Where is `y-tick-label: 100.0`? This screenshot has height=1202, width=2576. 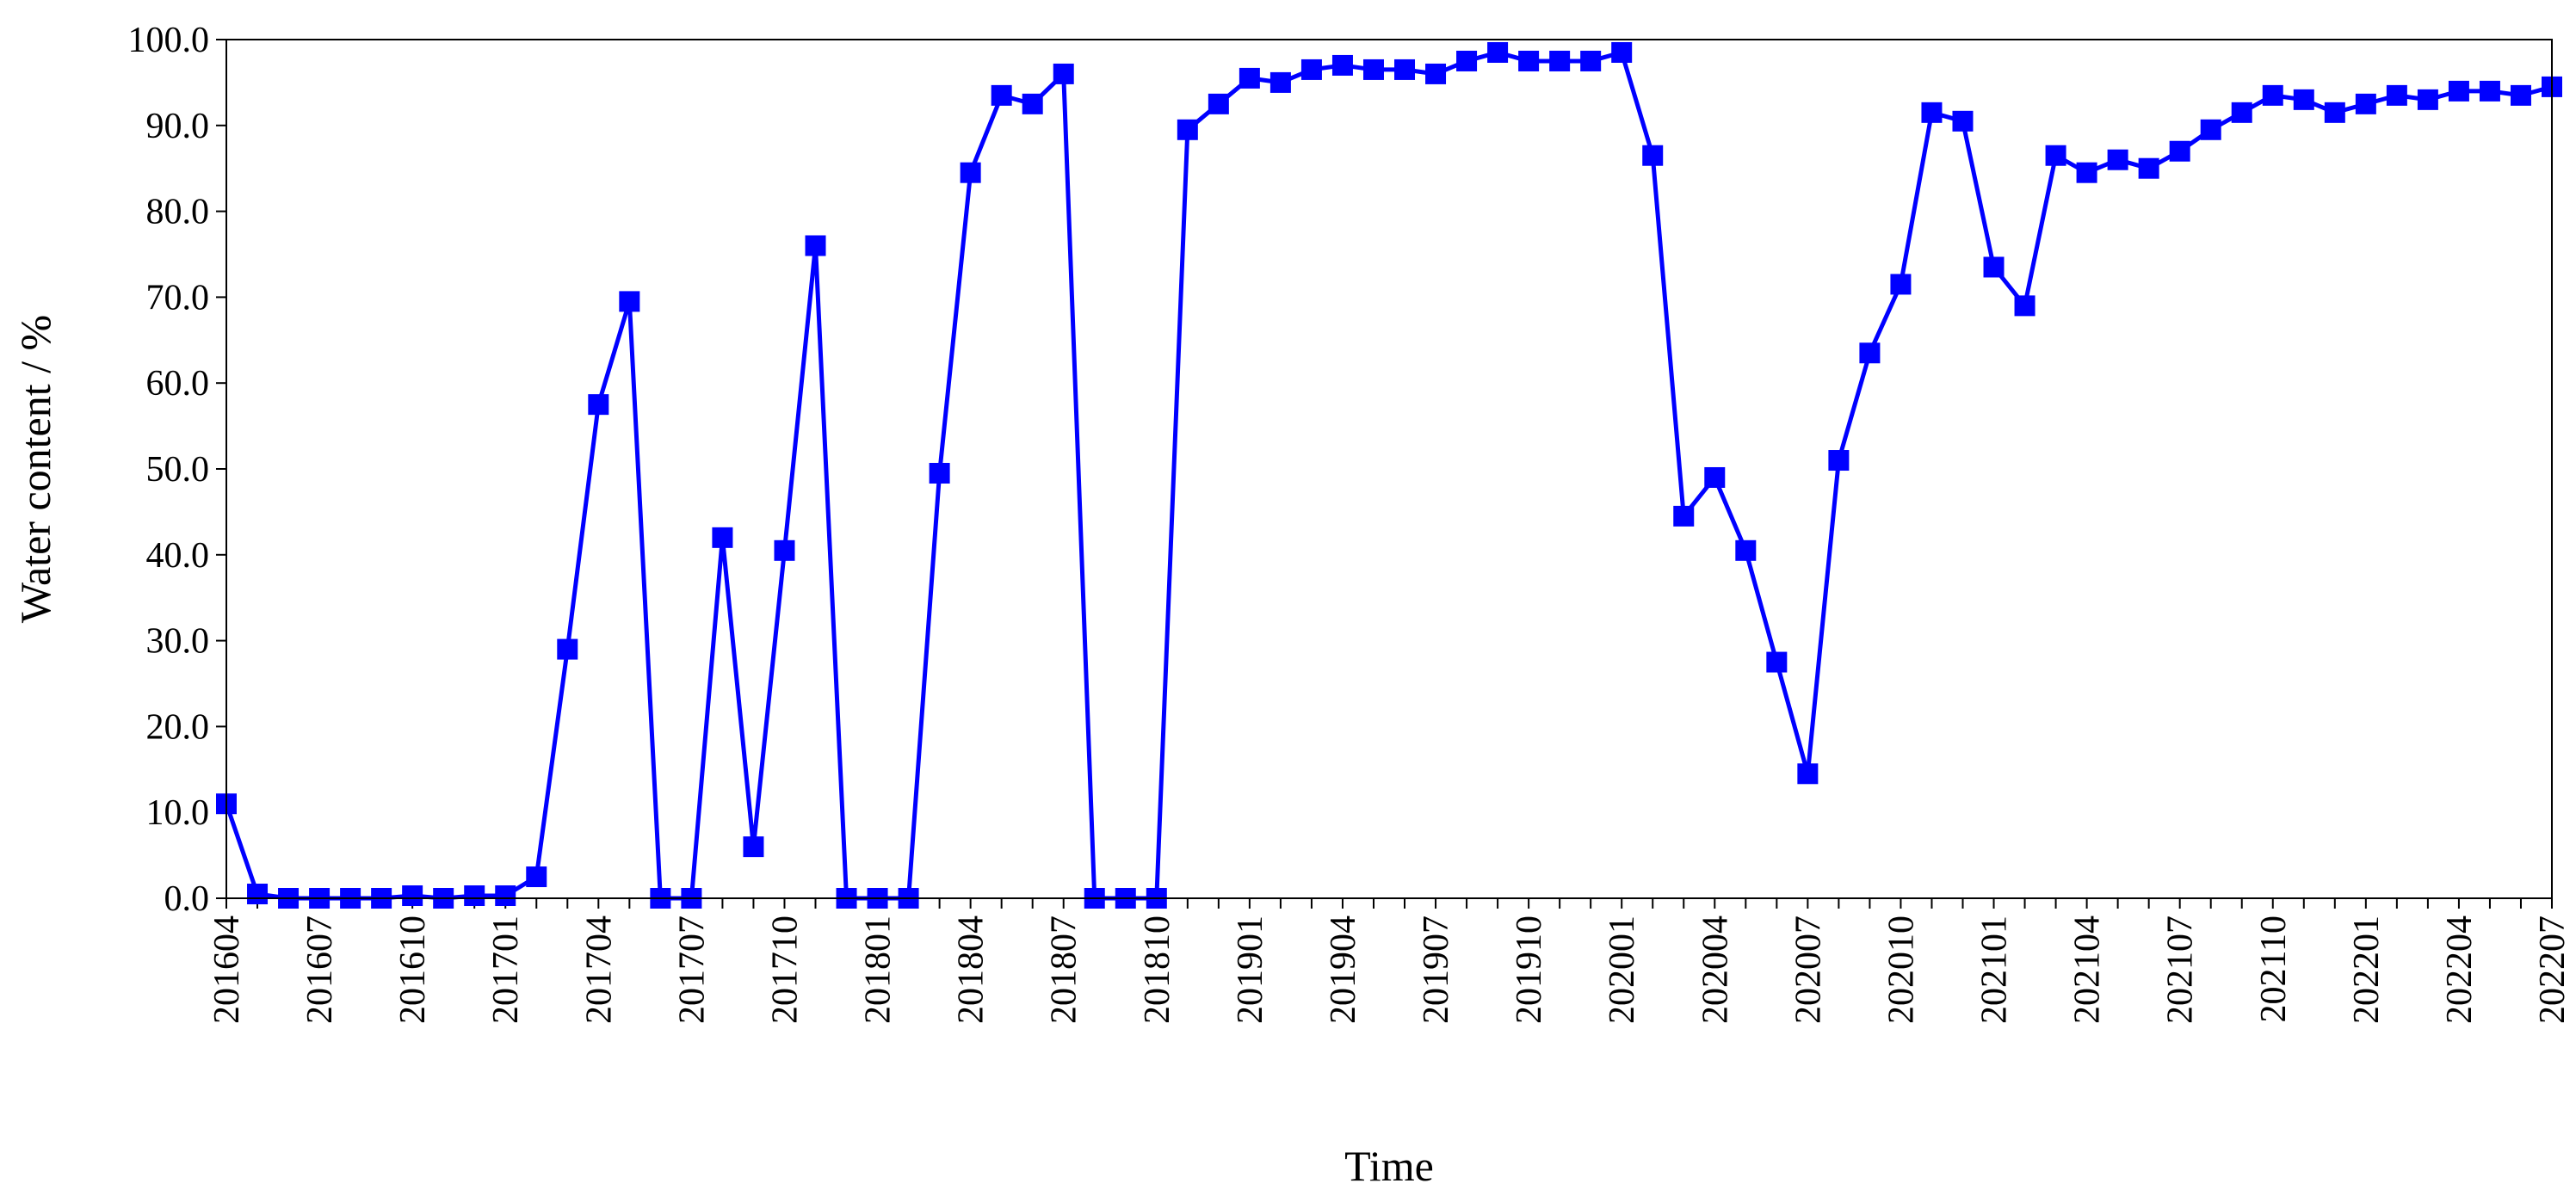 y-tick-label: 100.0 is located at coordinates (169, 40).